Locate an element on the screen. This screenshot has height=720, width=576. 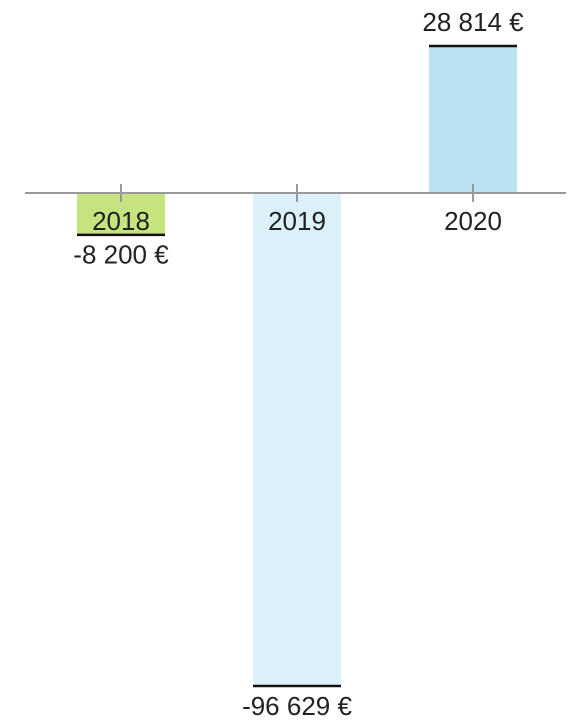
x-tick-label: 2020 is located at coordinates (473, 221).